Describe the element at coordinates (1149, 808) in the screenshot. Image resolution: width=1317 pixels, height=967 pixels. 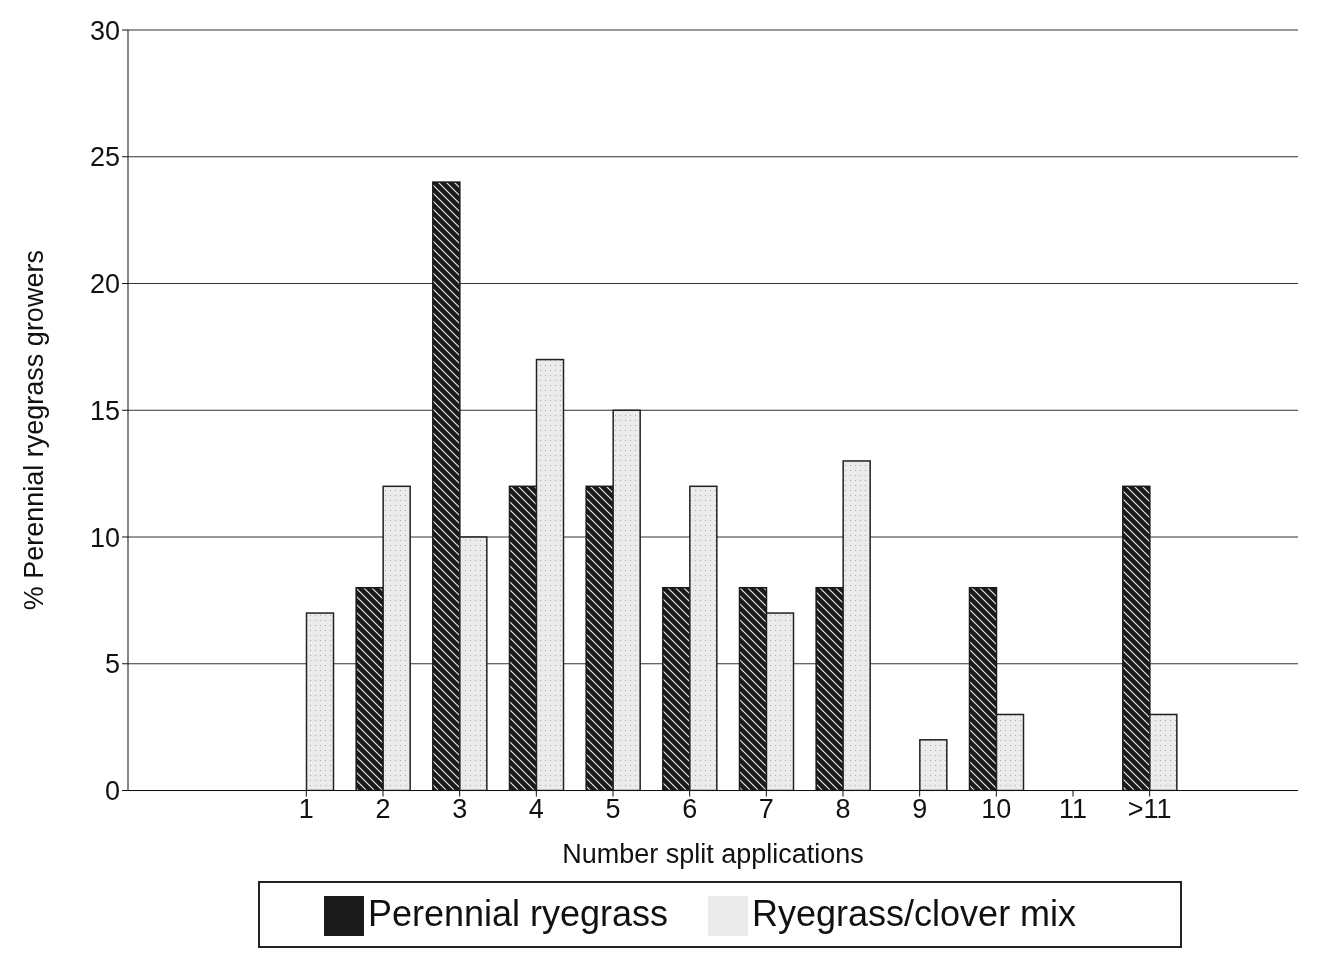
I see `x-tick-label: >11` at that location.